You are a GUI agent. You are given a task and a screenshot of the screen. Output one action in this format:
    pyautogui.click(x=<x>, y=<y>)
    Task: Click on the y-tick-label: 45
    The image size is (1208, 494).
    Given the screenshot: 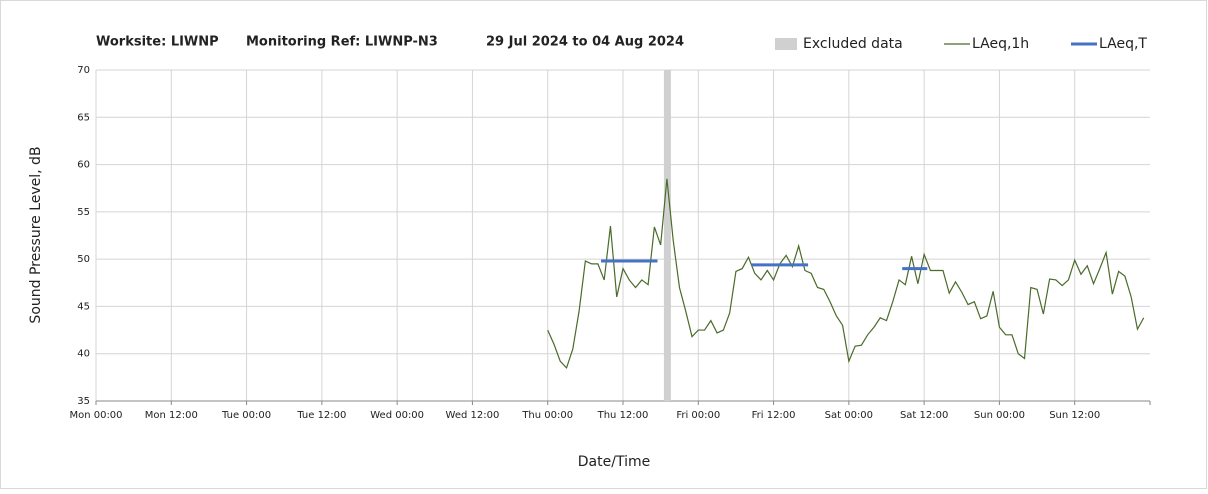 What is the action you would take?
    pyautogui.click(x=83, y=306)
    